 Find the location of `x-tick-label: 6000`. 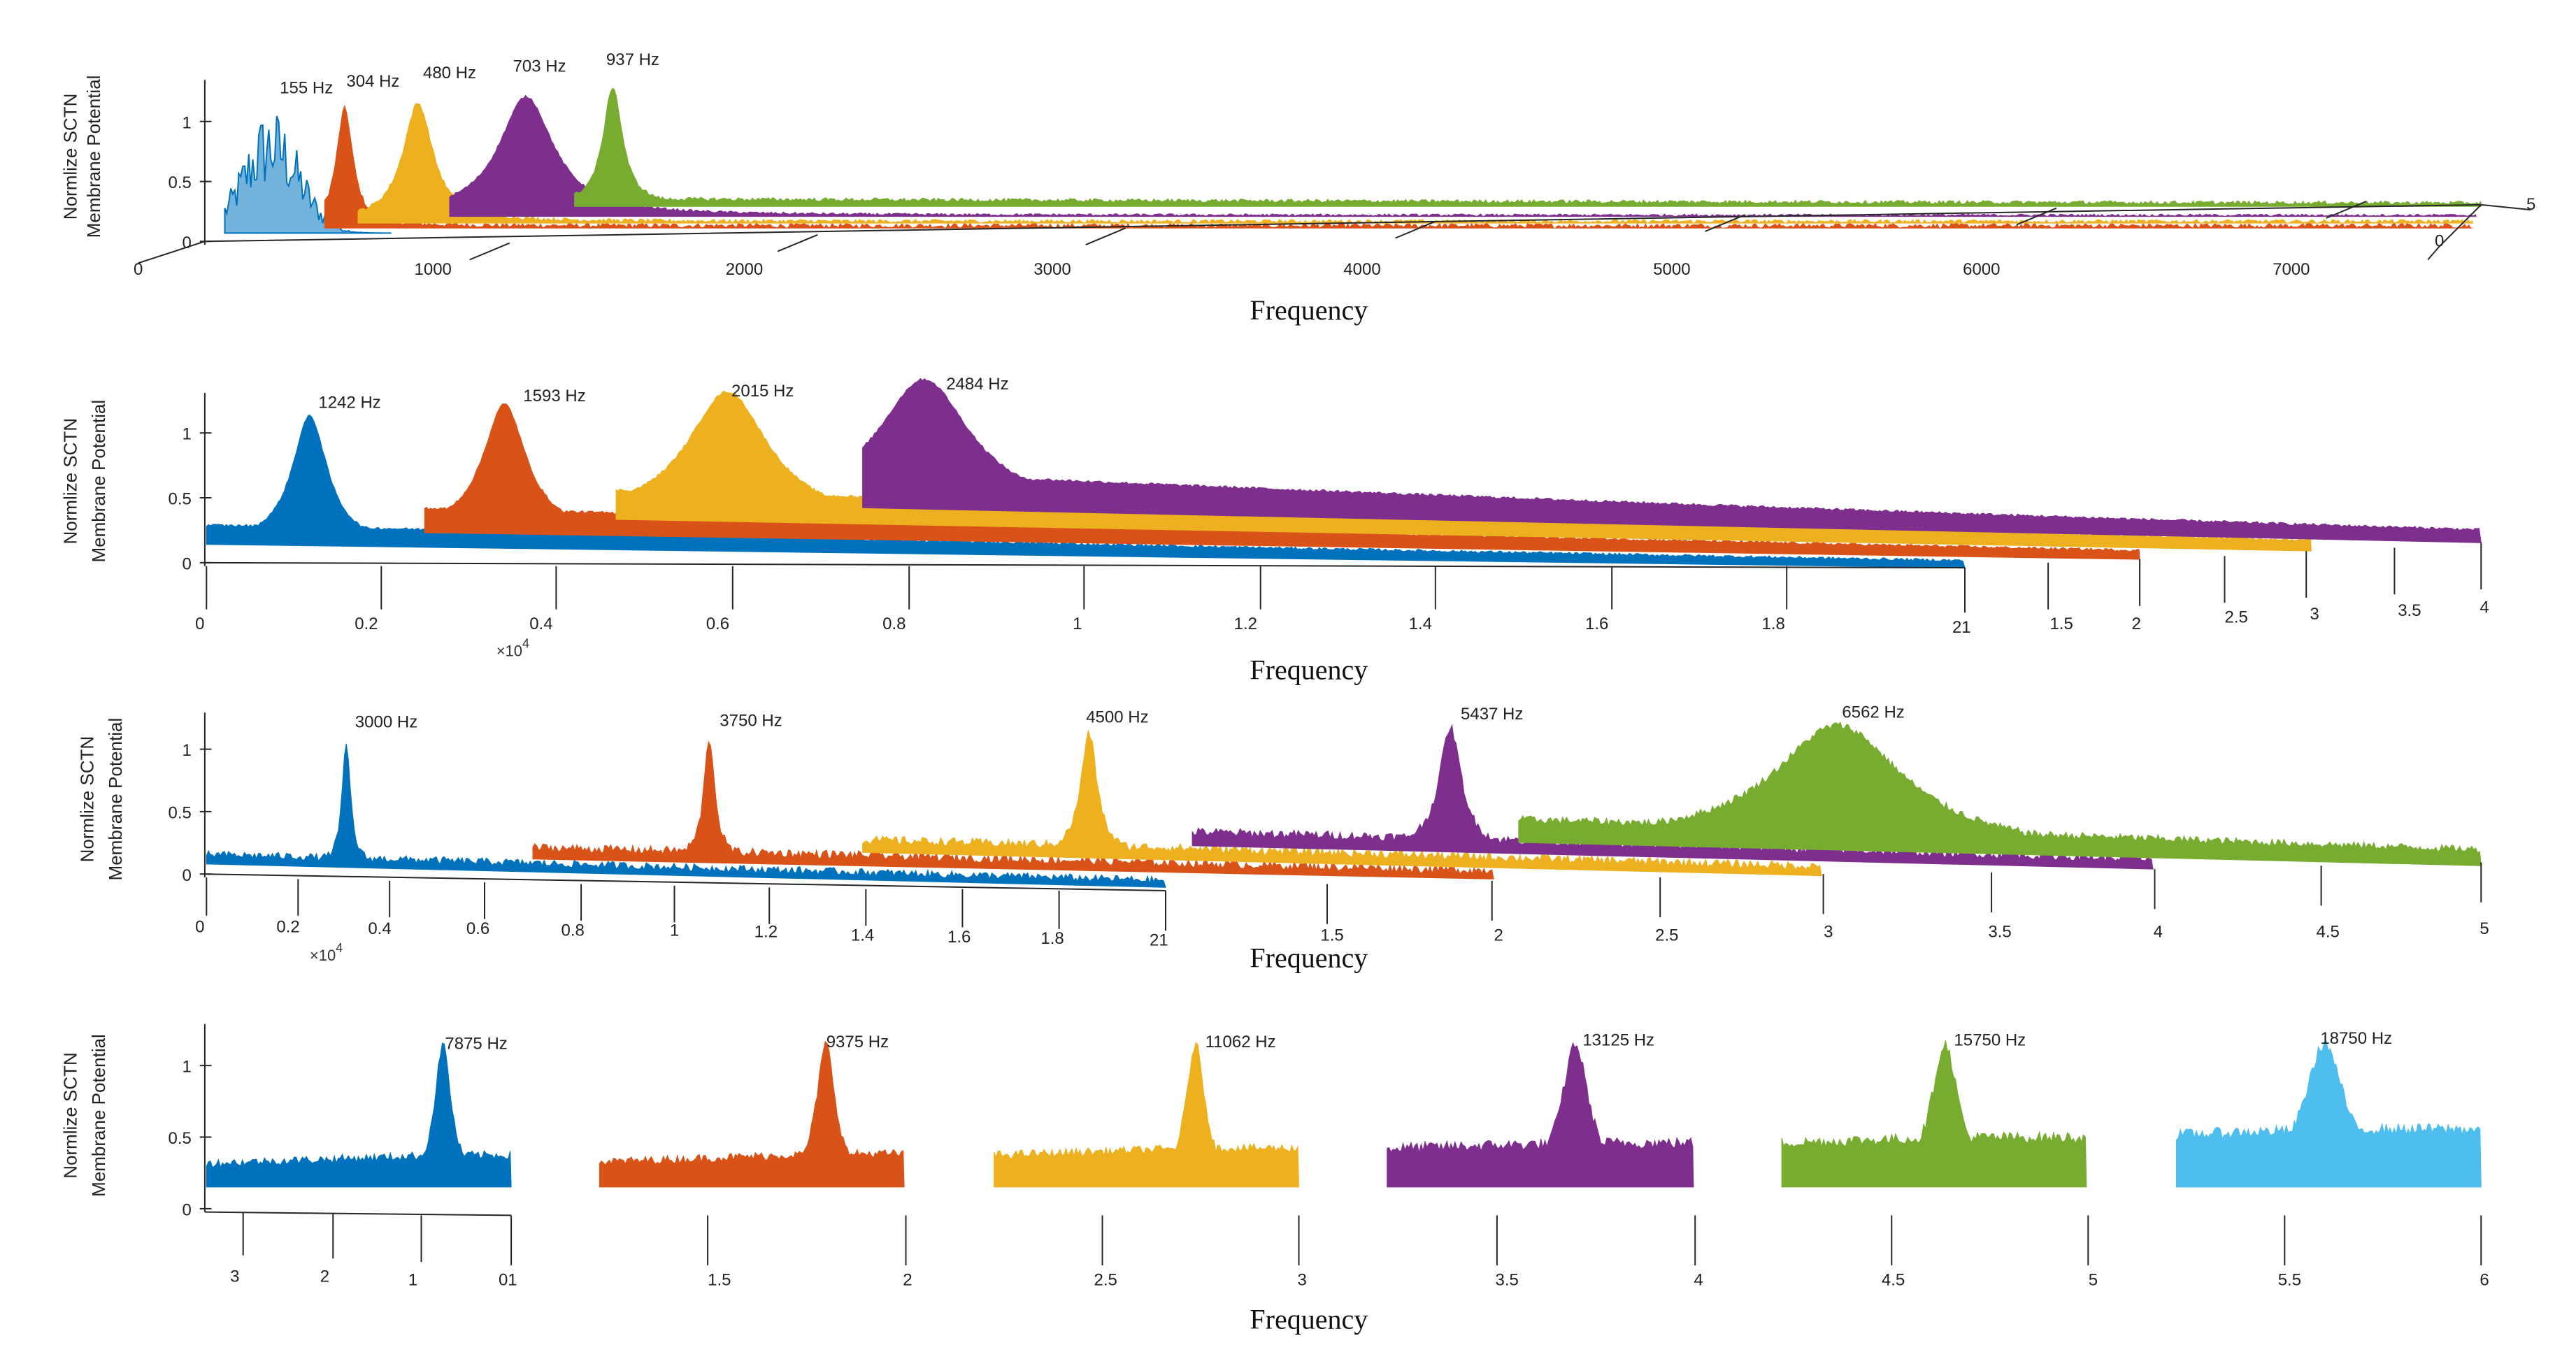

x-tick-label: 6000 is located at coordinates (1981, 269).